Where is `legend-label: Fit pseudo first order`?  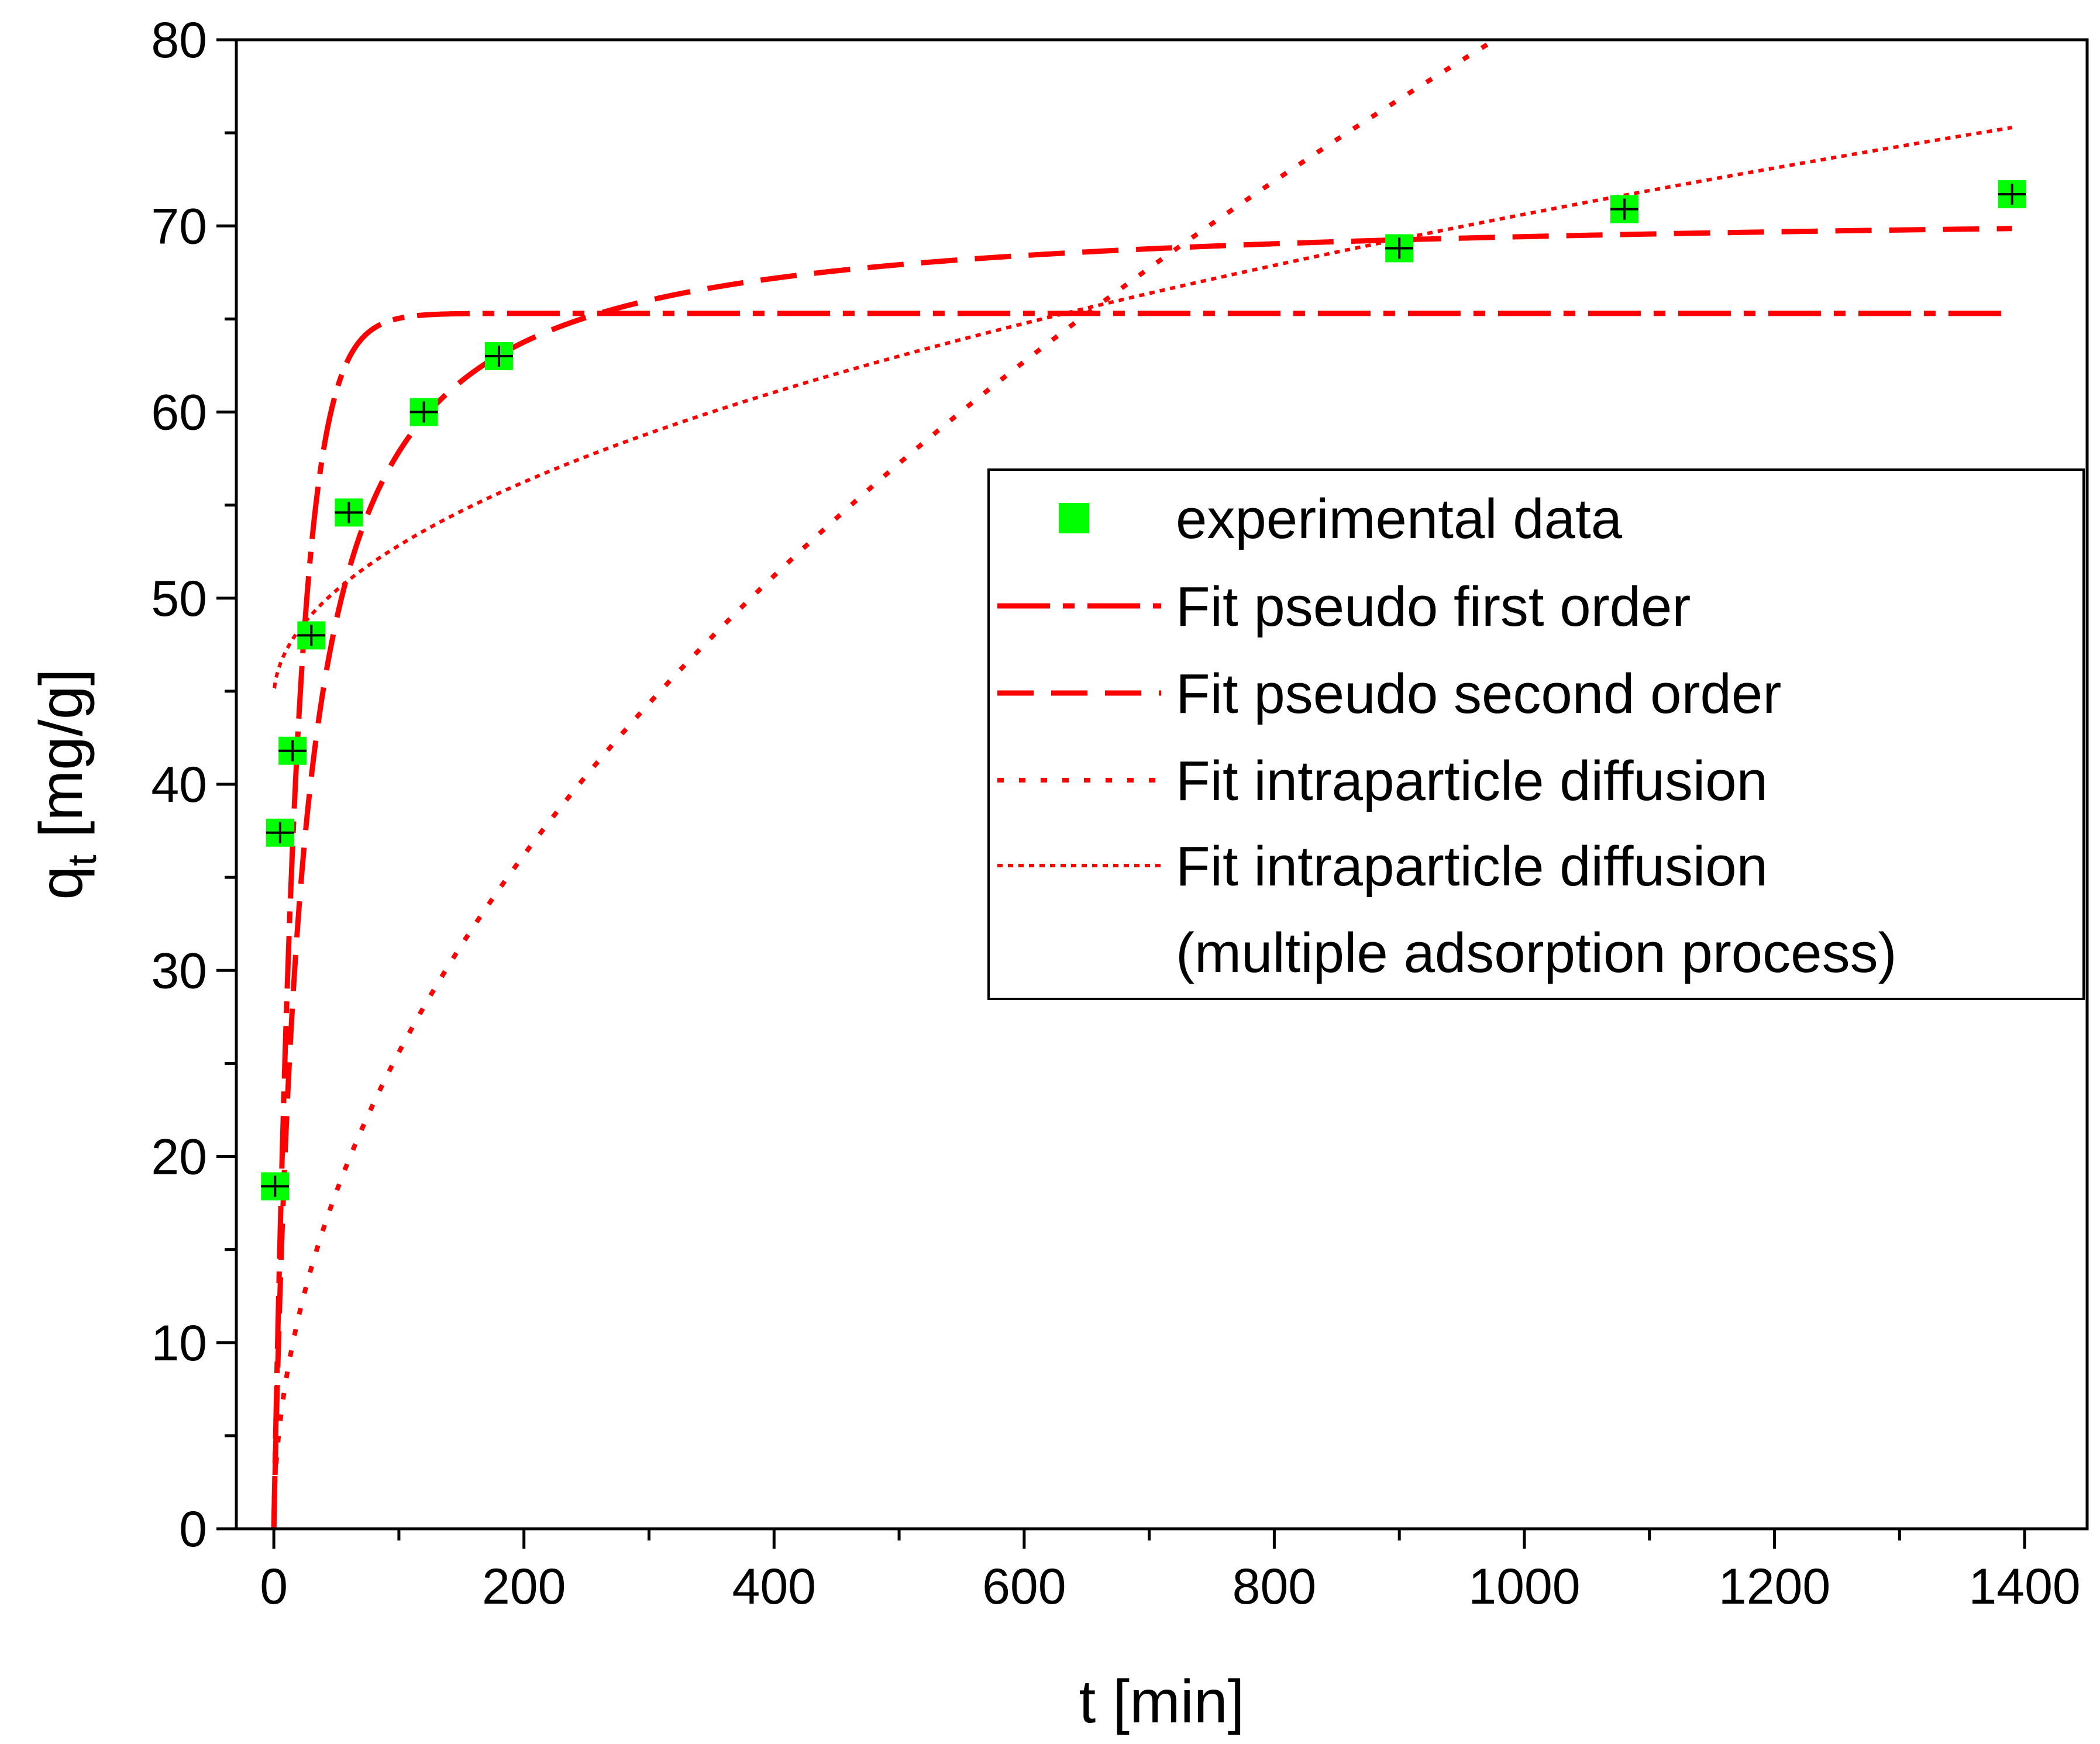 legend-label: Fit pseudo first order is located at coordinates (1433, 606).